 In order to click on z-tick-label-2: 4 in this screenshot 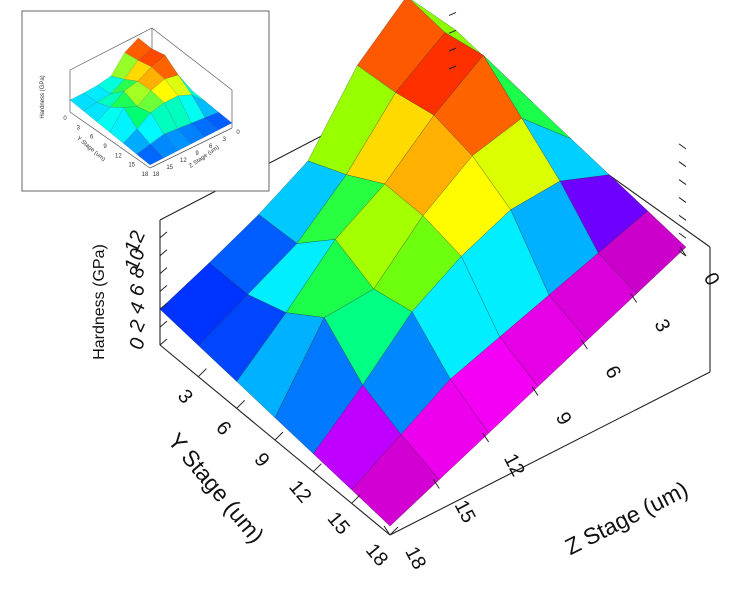, I will do `click(137, 307)`.